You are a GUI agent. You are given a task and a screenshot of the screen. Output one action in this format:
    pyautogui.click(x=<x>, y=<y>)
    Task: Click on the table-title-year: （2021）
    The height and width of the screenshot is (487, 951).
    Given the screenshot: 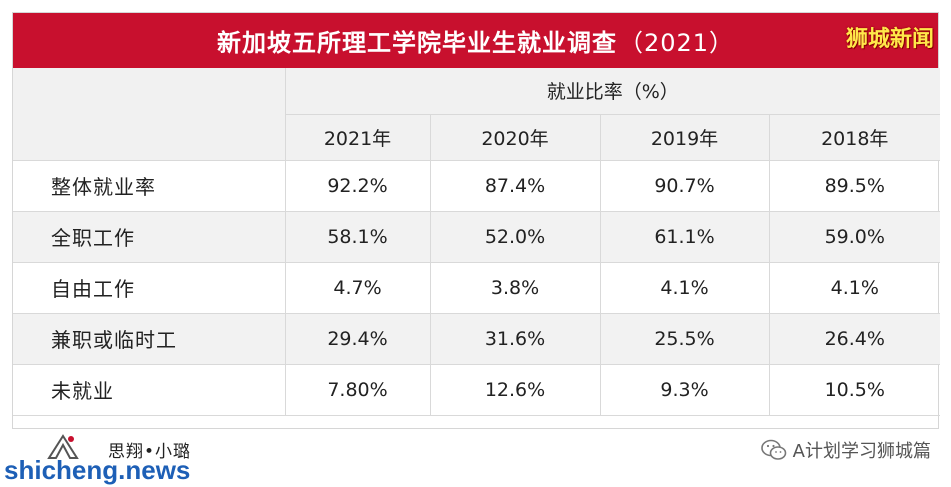 What is the action you would take?
    pyautogui.click(x=676, y=43)
    